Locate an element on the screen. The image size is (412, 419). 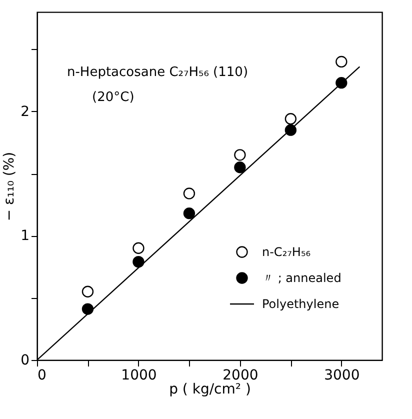
legend-label: Polyethylene is located at coordinates (301, 304).